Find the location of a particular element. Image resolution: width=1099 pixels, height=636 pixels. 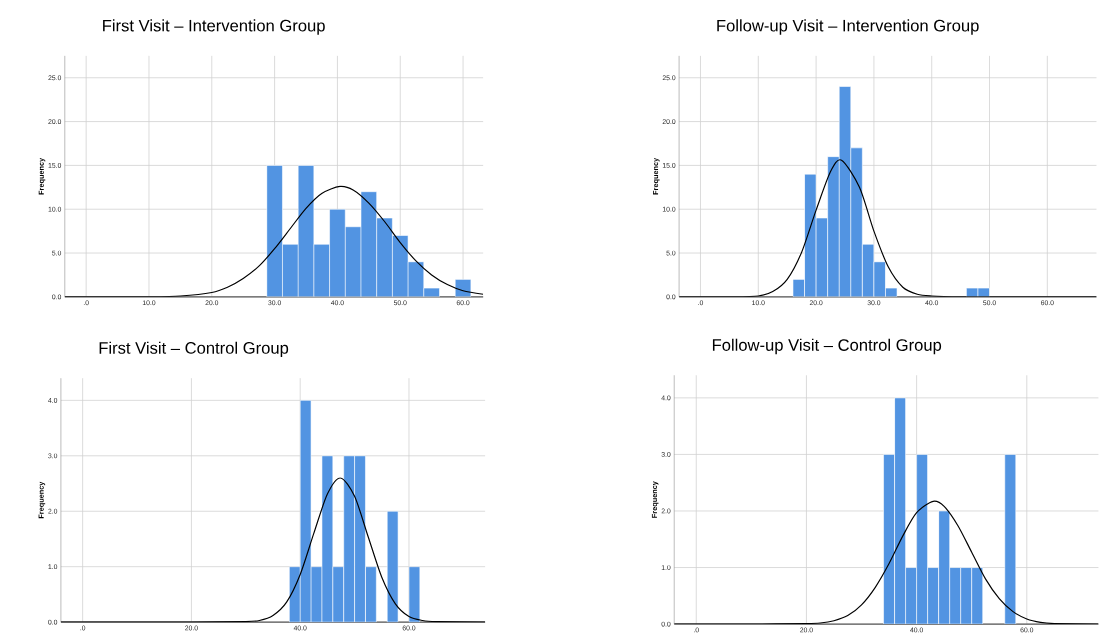

chart-title: First Visit – Intervention Group is located at coordinates (214, 27).